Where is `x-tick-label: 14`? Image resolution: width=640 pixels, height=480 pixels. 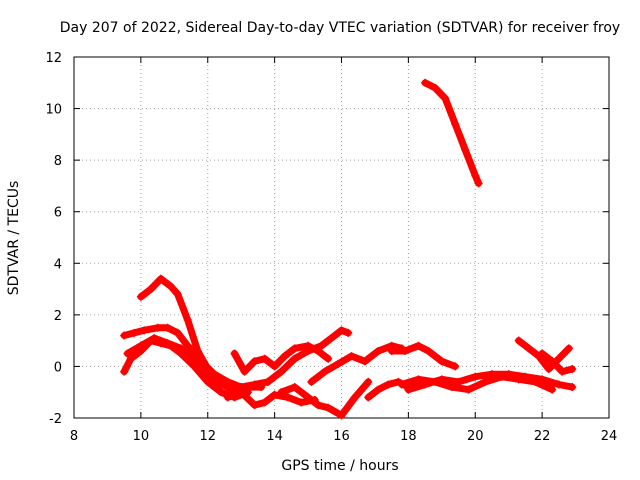
x-tick-label: 14 is located at coordinates (274, 436).